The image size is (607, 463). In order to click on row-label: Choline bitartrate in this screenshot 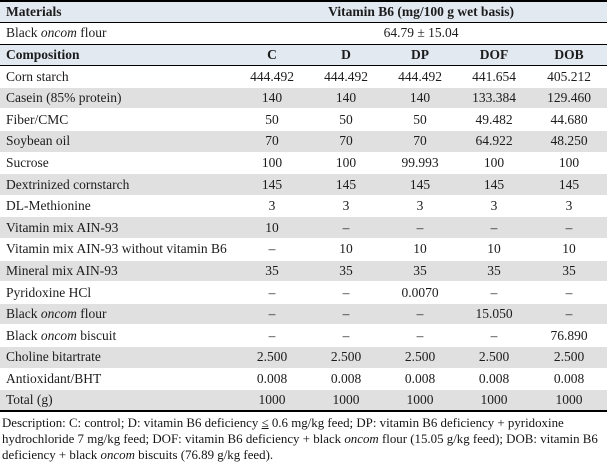, I will do `click(117, 357)`.